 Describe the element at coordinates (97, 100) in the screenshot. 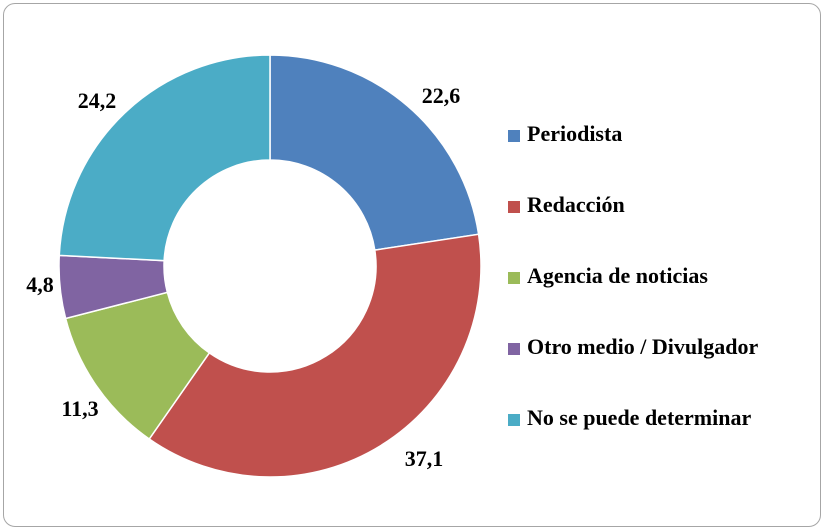

I see `data-label-5: 24,2` at that location.